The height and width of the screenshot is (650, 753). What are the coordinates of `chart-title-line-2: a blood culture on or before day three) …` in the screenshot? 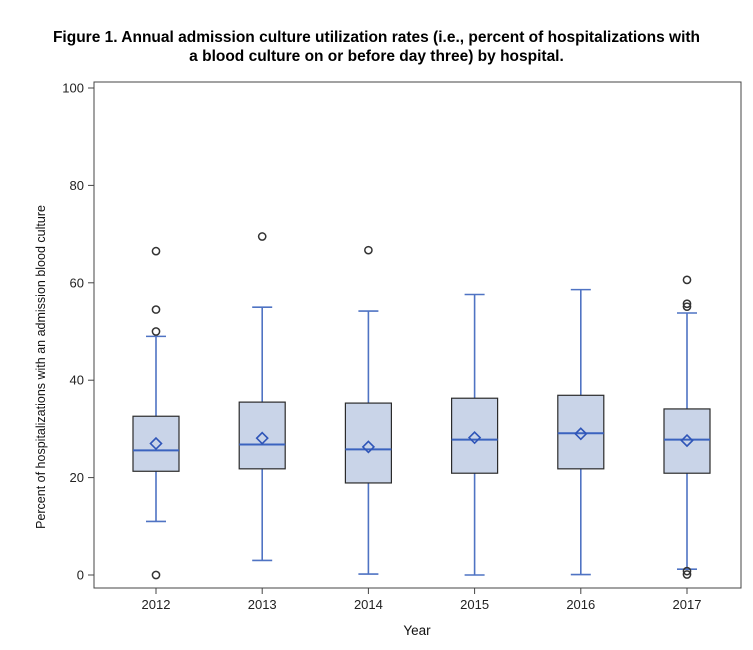 It's located at (376, 56).